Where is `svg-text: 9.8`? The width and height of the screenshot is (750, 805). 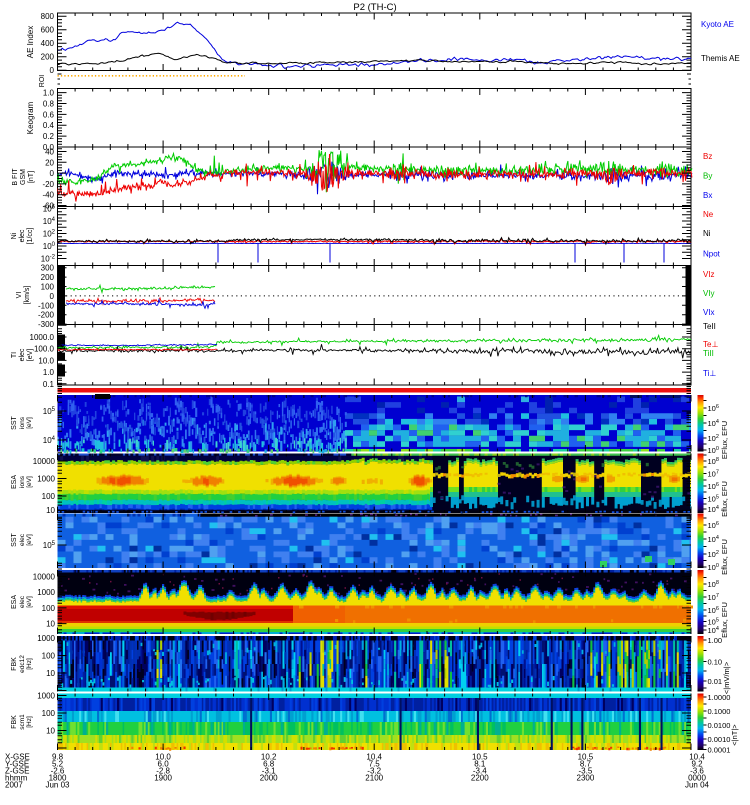
svg-text: 9.8 is located at coordinates (58, 757).